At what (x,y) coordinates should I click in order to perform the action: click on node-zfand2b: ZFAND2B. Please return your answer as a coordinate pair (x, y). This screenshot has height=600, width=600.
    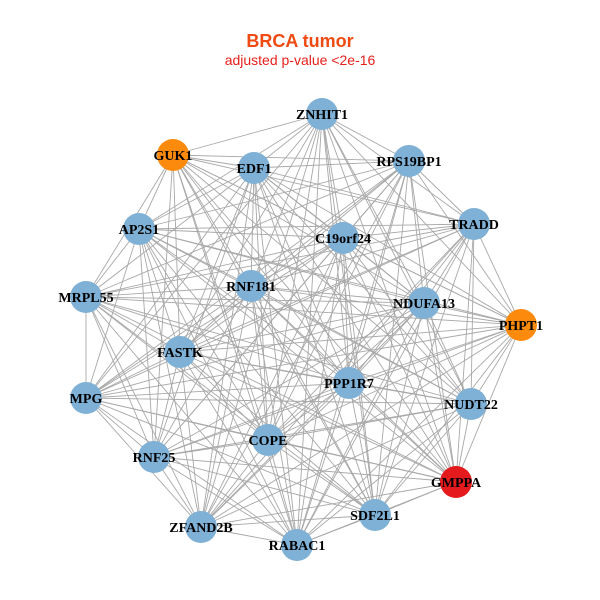
    Looking at the image, I should click on (201, 527).